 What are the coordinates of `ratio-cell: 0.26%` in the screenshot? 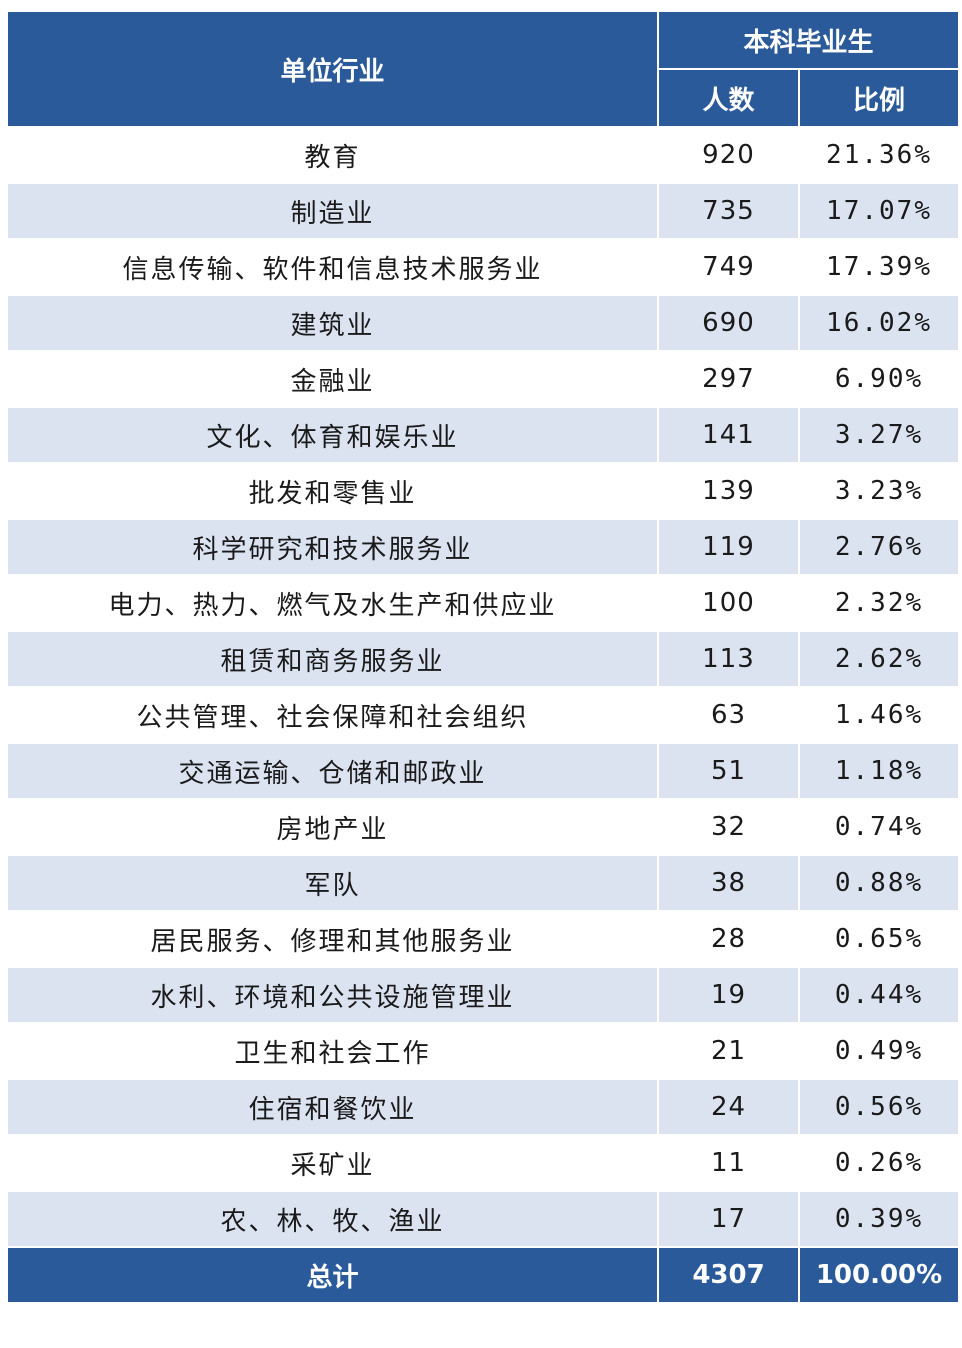 It's located at (879, 1163).